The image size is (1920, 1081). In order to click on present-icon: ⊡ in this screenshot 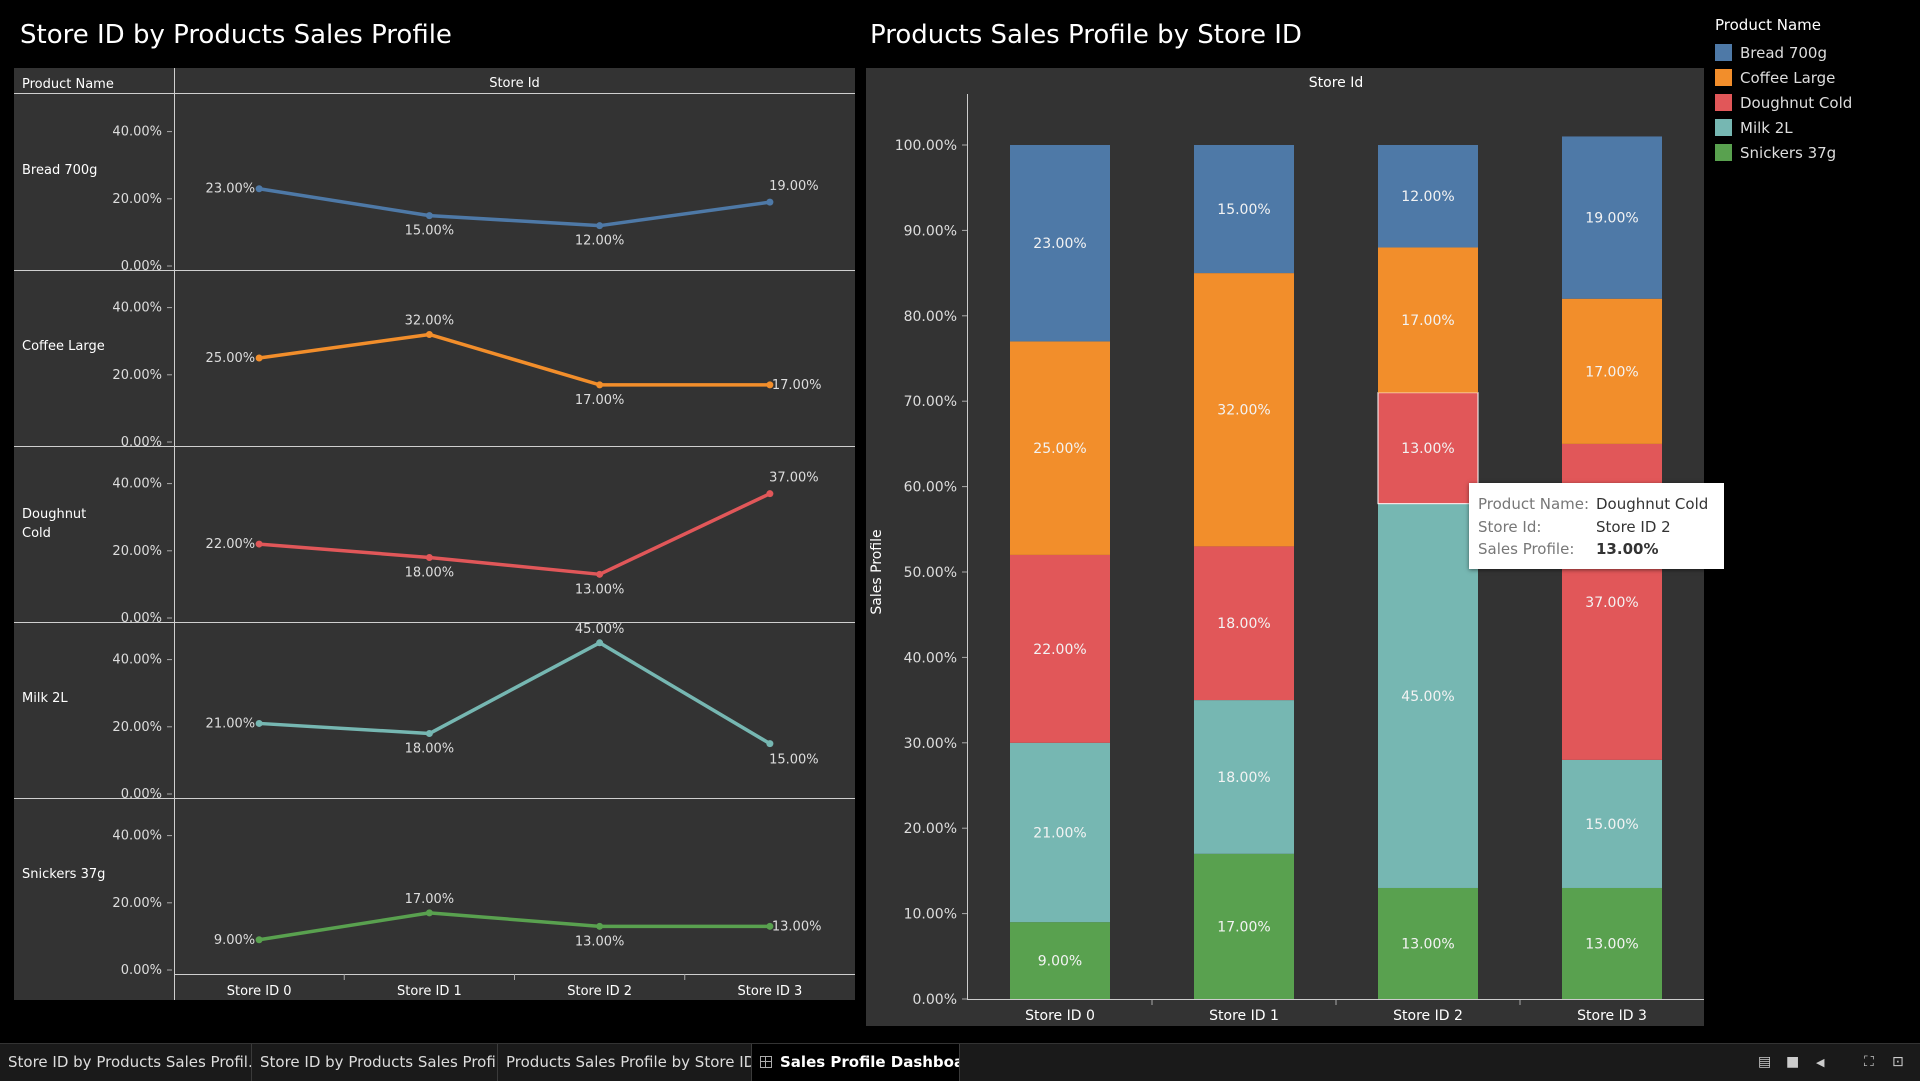, I will do `click(1898, 1062)`.